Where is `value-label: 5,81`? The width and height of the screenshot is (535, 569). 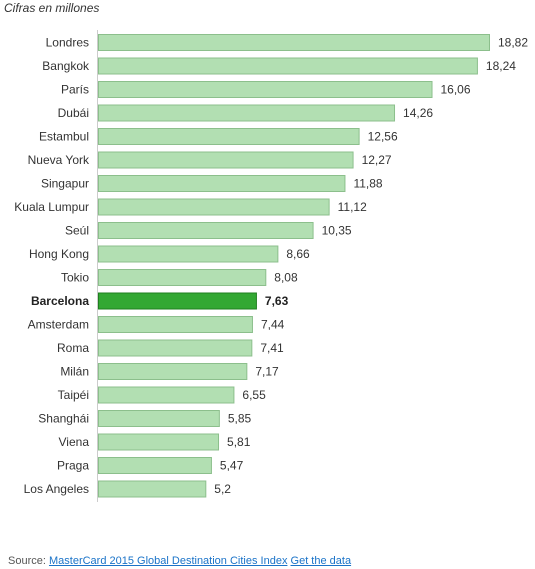 value-label: 5,81 is located at coordinates (239, 442).